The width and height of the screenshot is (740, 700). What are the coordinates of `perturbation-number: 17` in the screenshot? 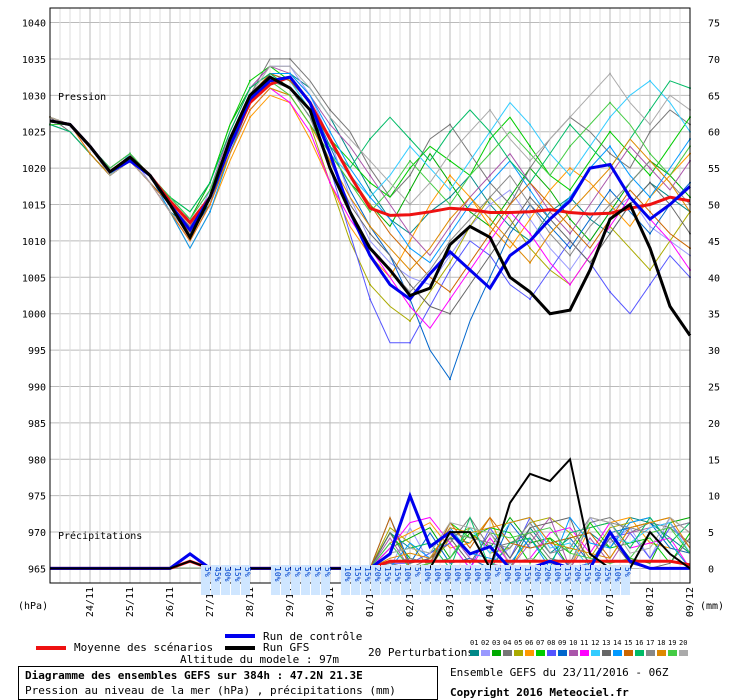 It's located at (650, 643).